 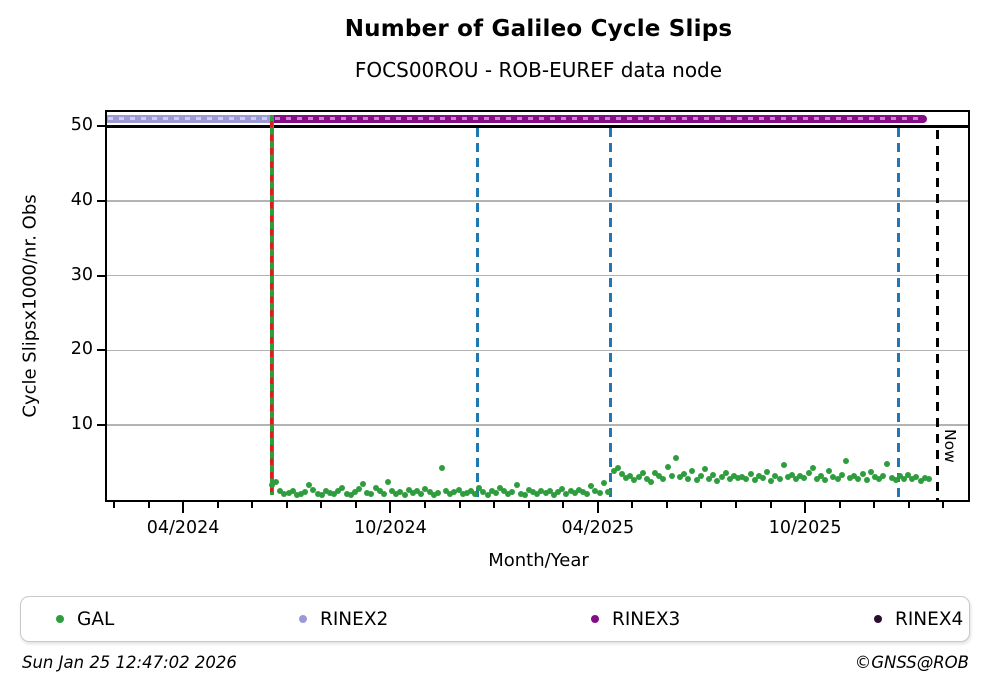 I want to click on y-tick-label: 20, so click(x=81, y=349).